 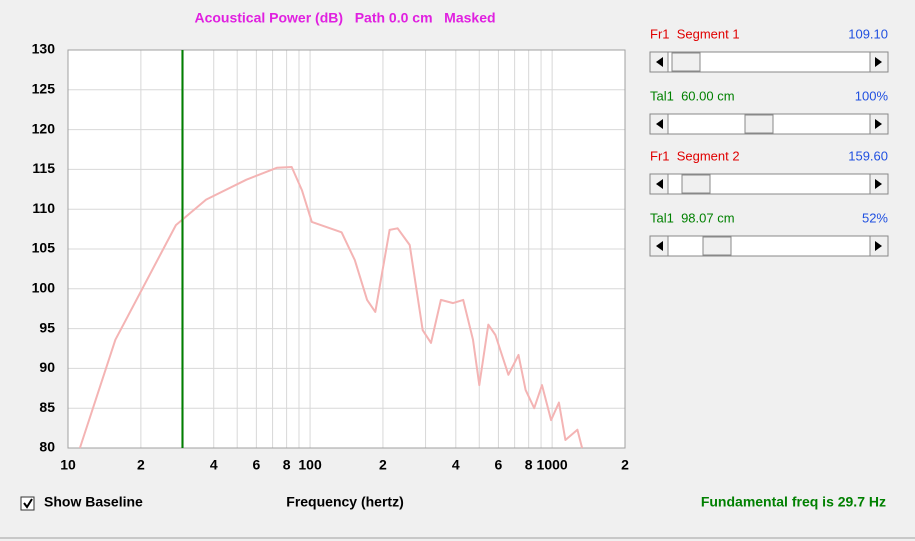 What do you see at coordinates (868, 155) in the screenshot?
I see `slider-value: 159.60` at bounding box center [868, 155].